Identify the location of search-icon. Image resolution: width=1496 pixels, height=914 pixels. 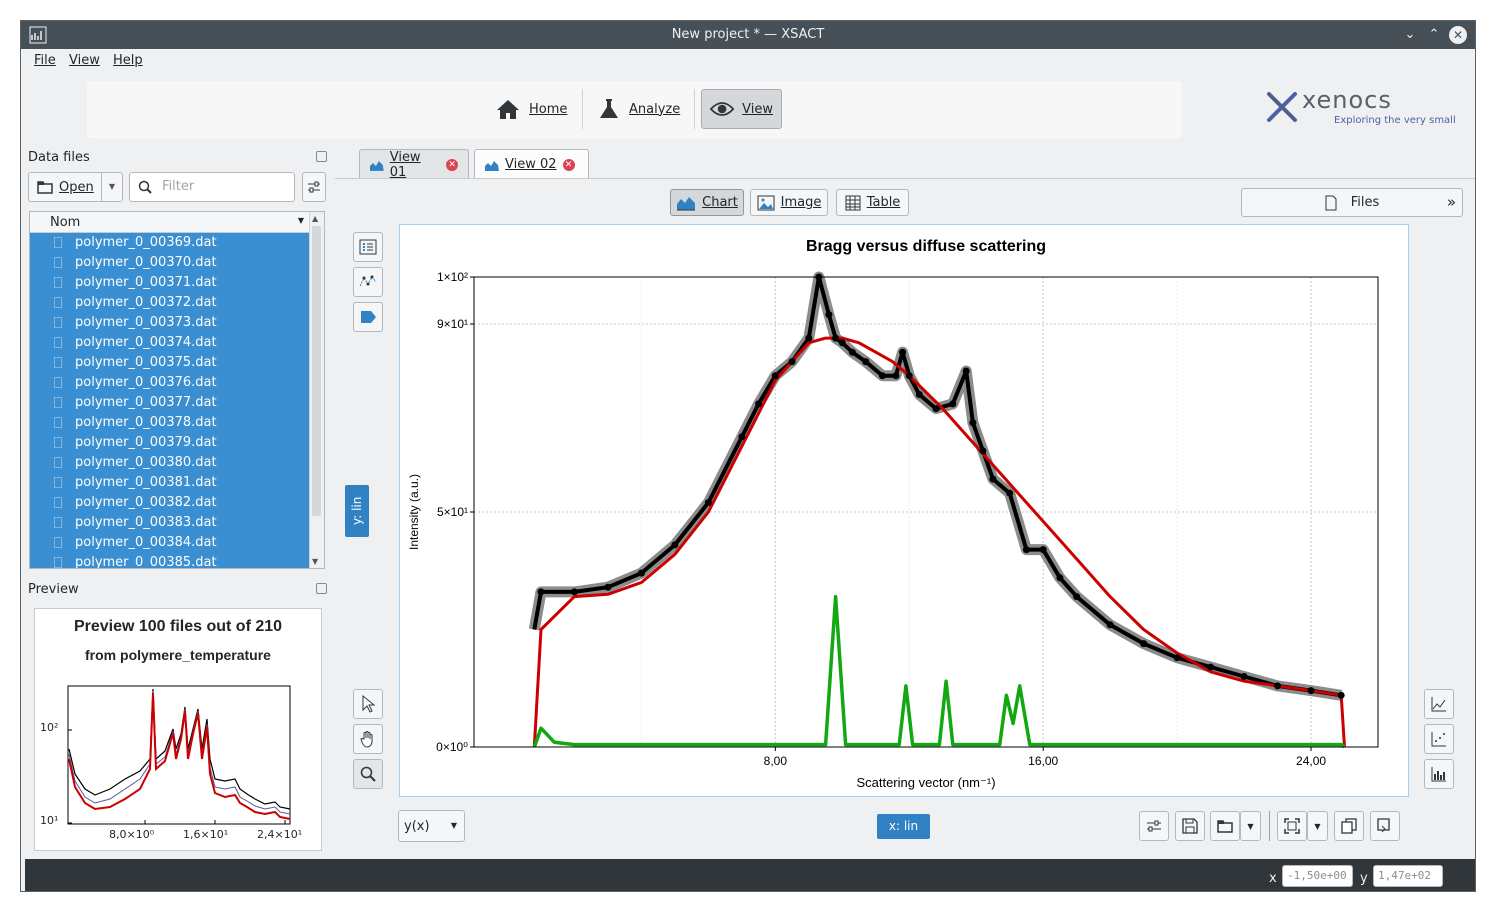
(145, 187).